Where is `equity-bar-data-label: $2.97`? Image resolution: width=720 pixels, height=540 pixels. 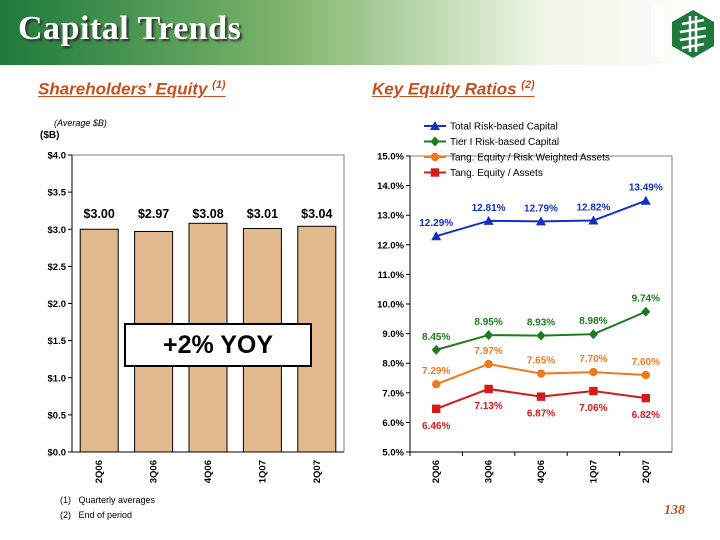
equity-bar-data-label: $2.97 is located at coordinates (153, 214).